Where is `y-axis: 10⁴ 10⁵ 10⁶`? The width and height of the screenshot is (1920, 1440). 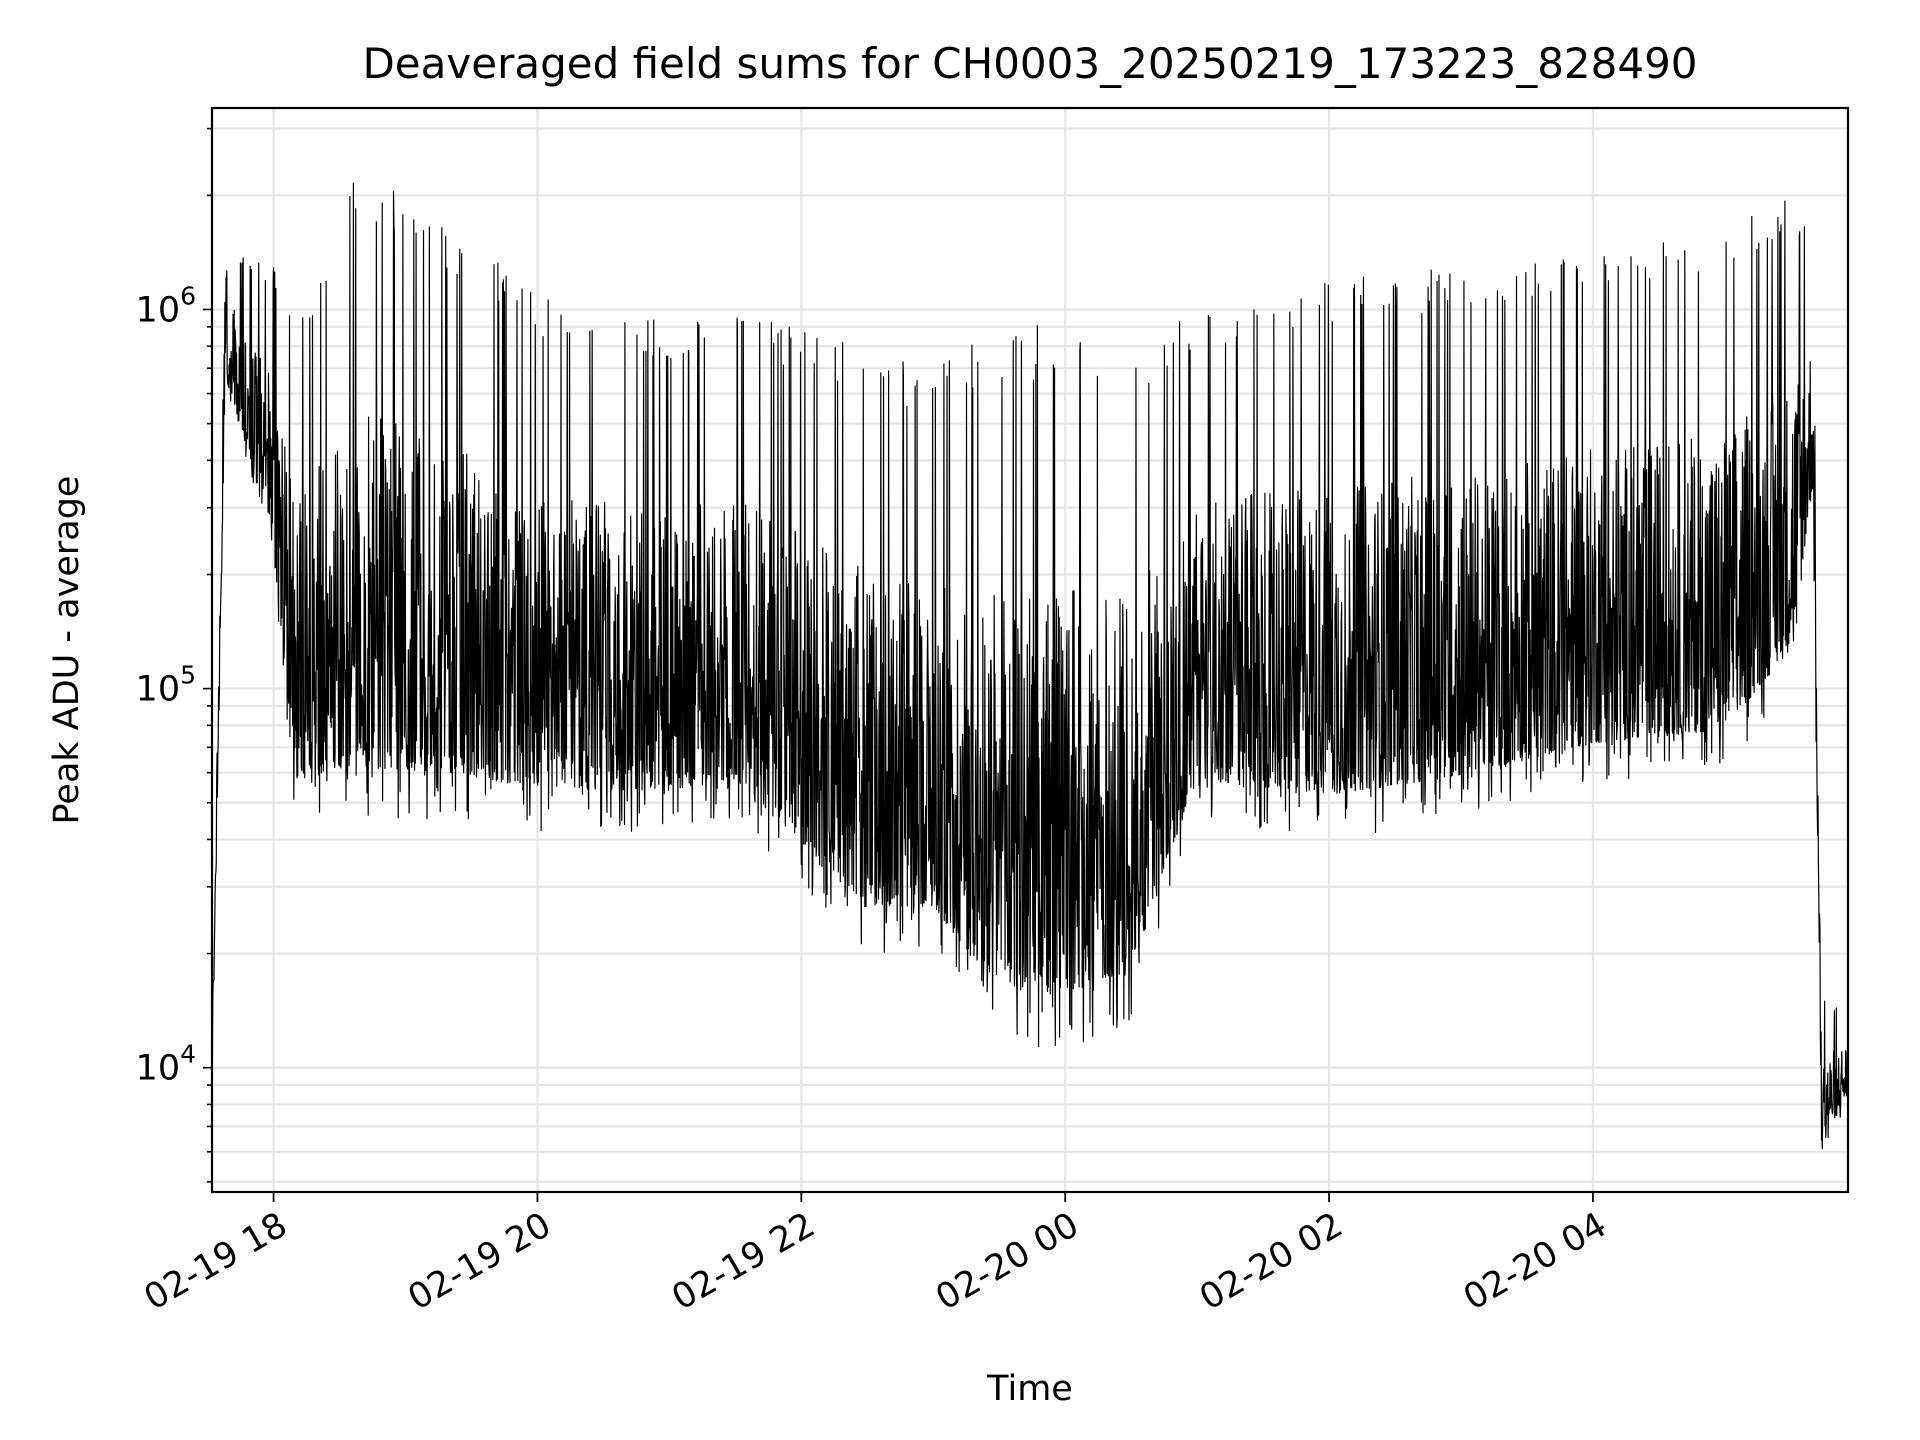 y-axis: 10⁴ 10⁵ 10⁶ is located at coordinates (174, 655).